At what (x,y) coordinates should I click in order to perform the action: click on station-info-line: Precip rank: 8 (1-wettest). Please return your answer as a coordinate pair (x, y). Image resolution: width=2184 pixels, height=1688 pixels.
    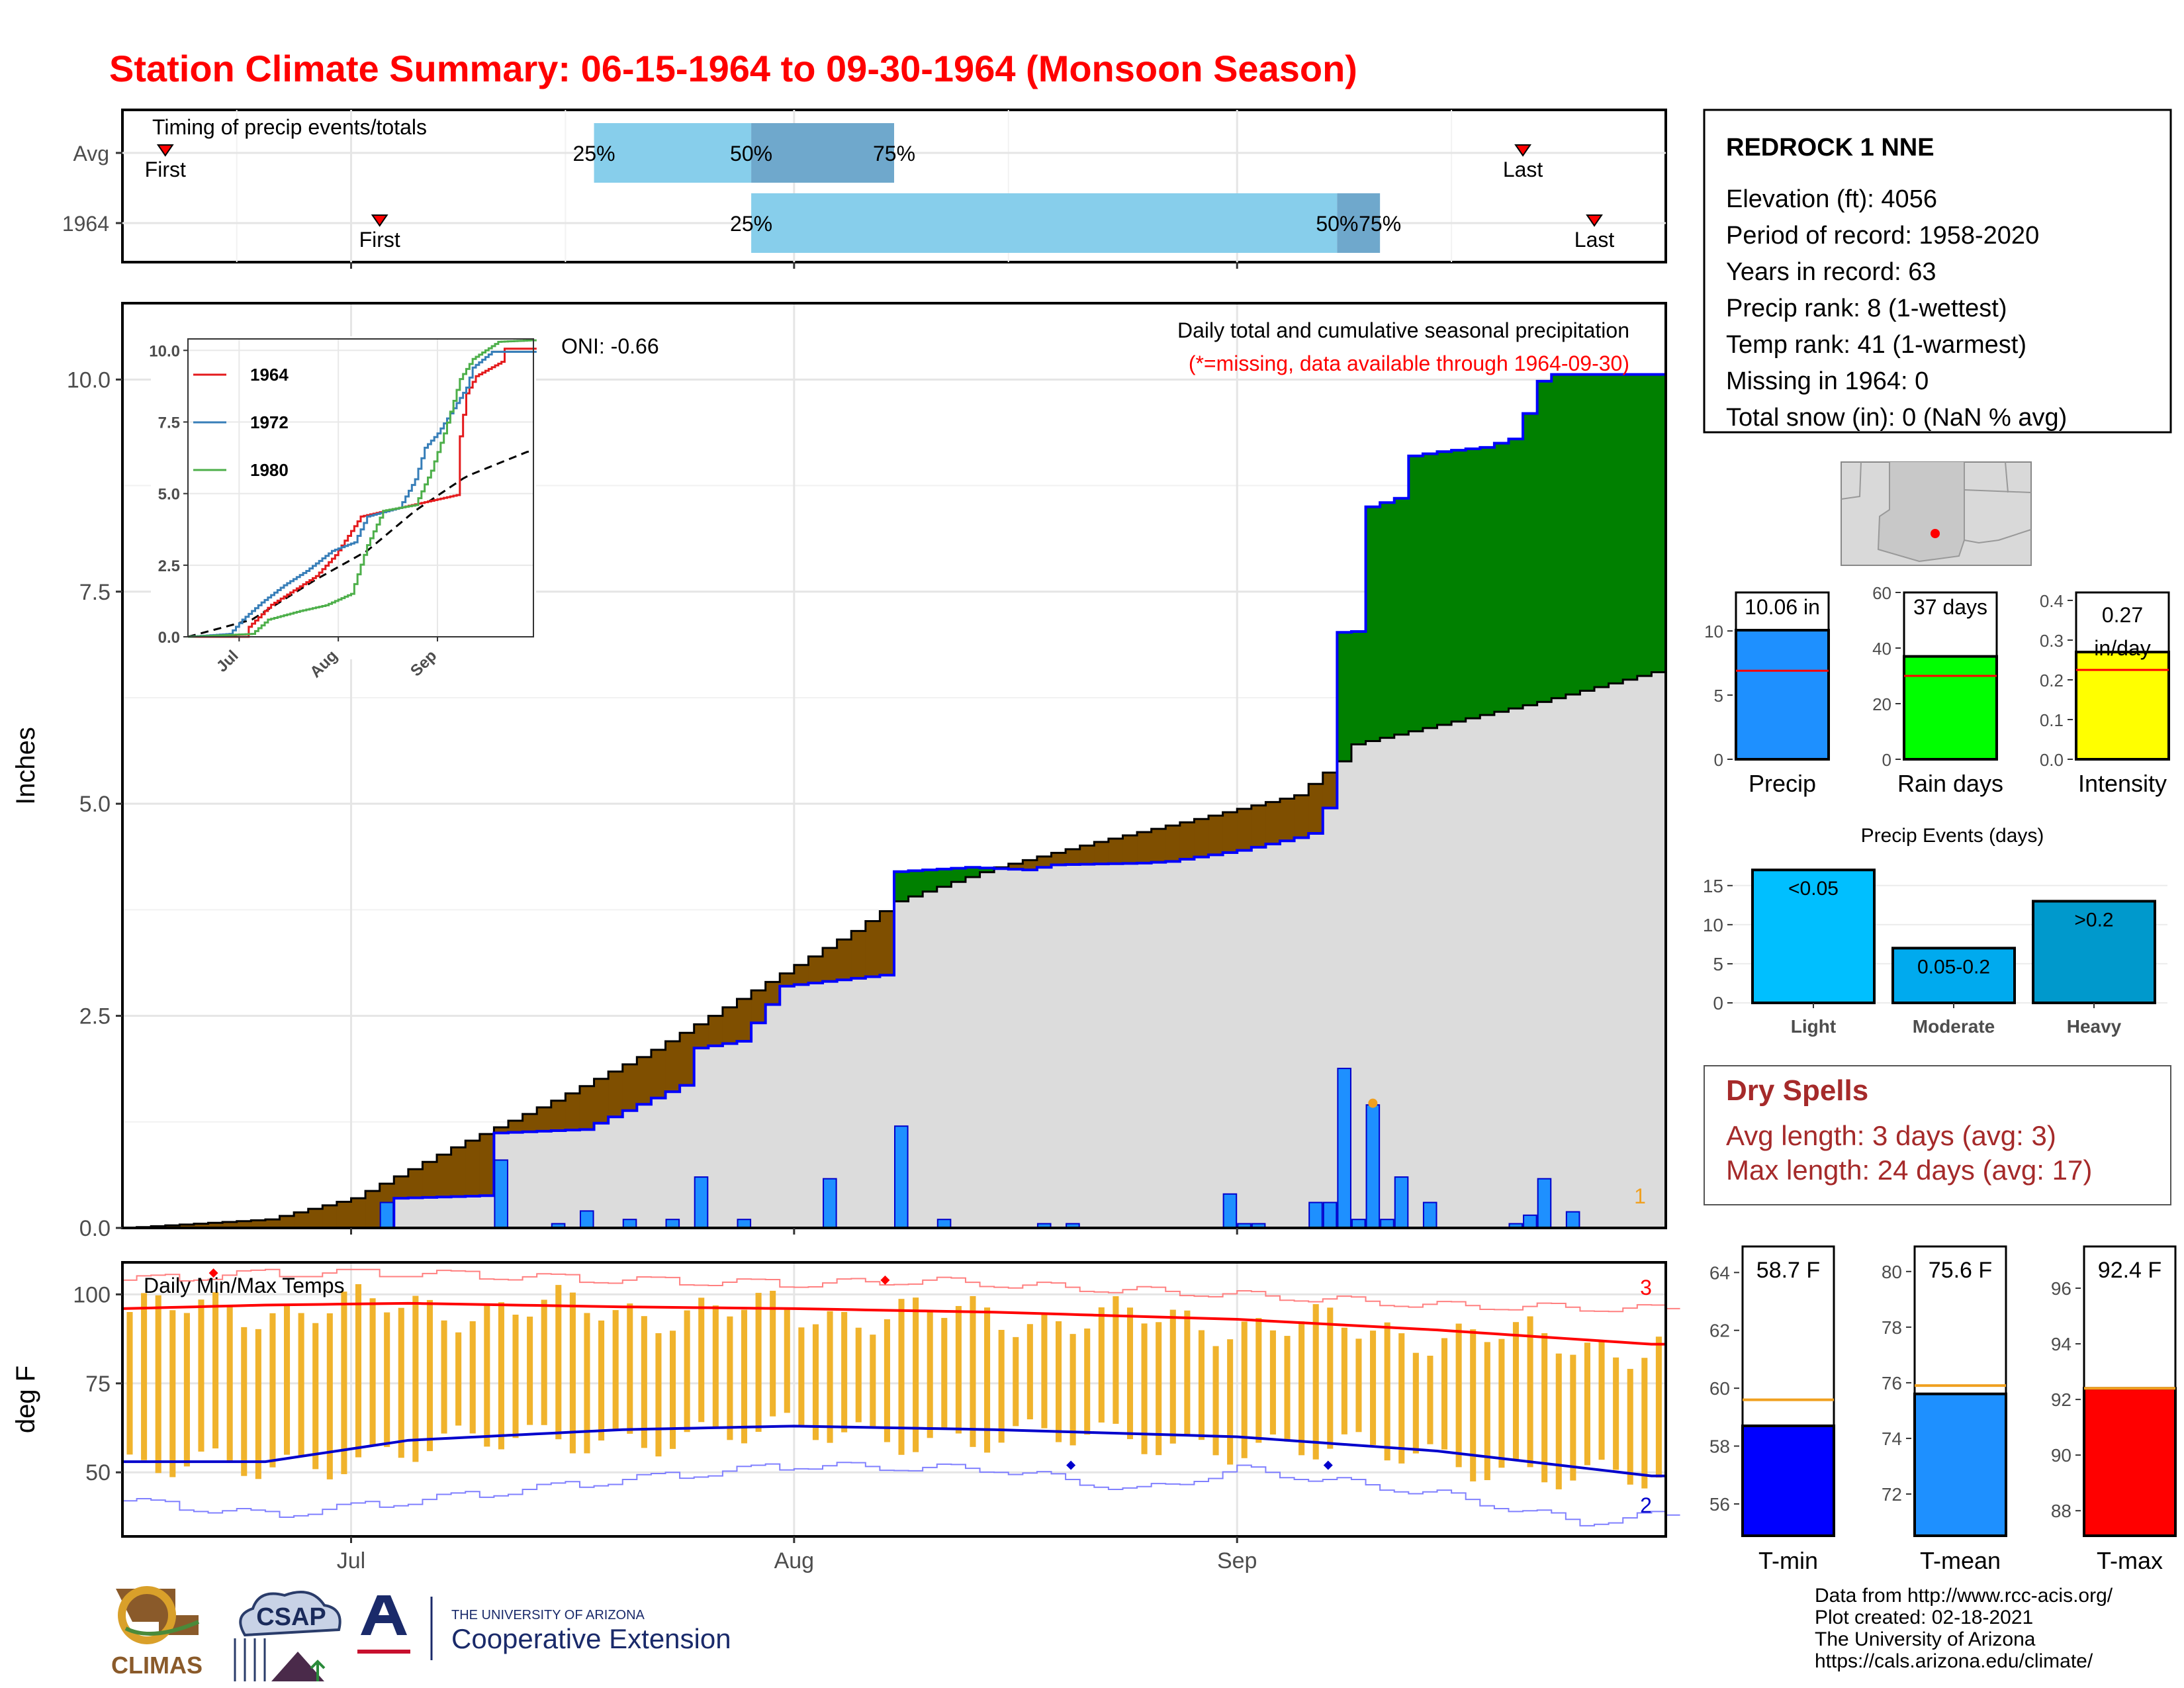
    Looking at the image, I should click on (1866, 308).